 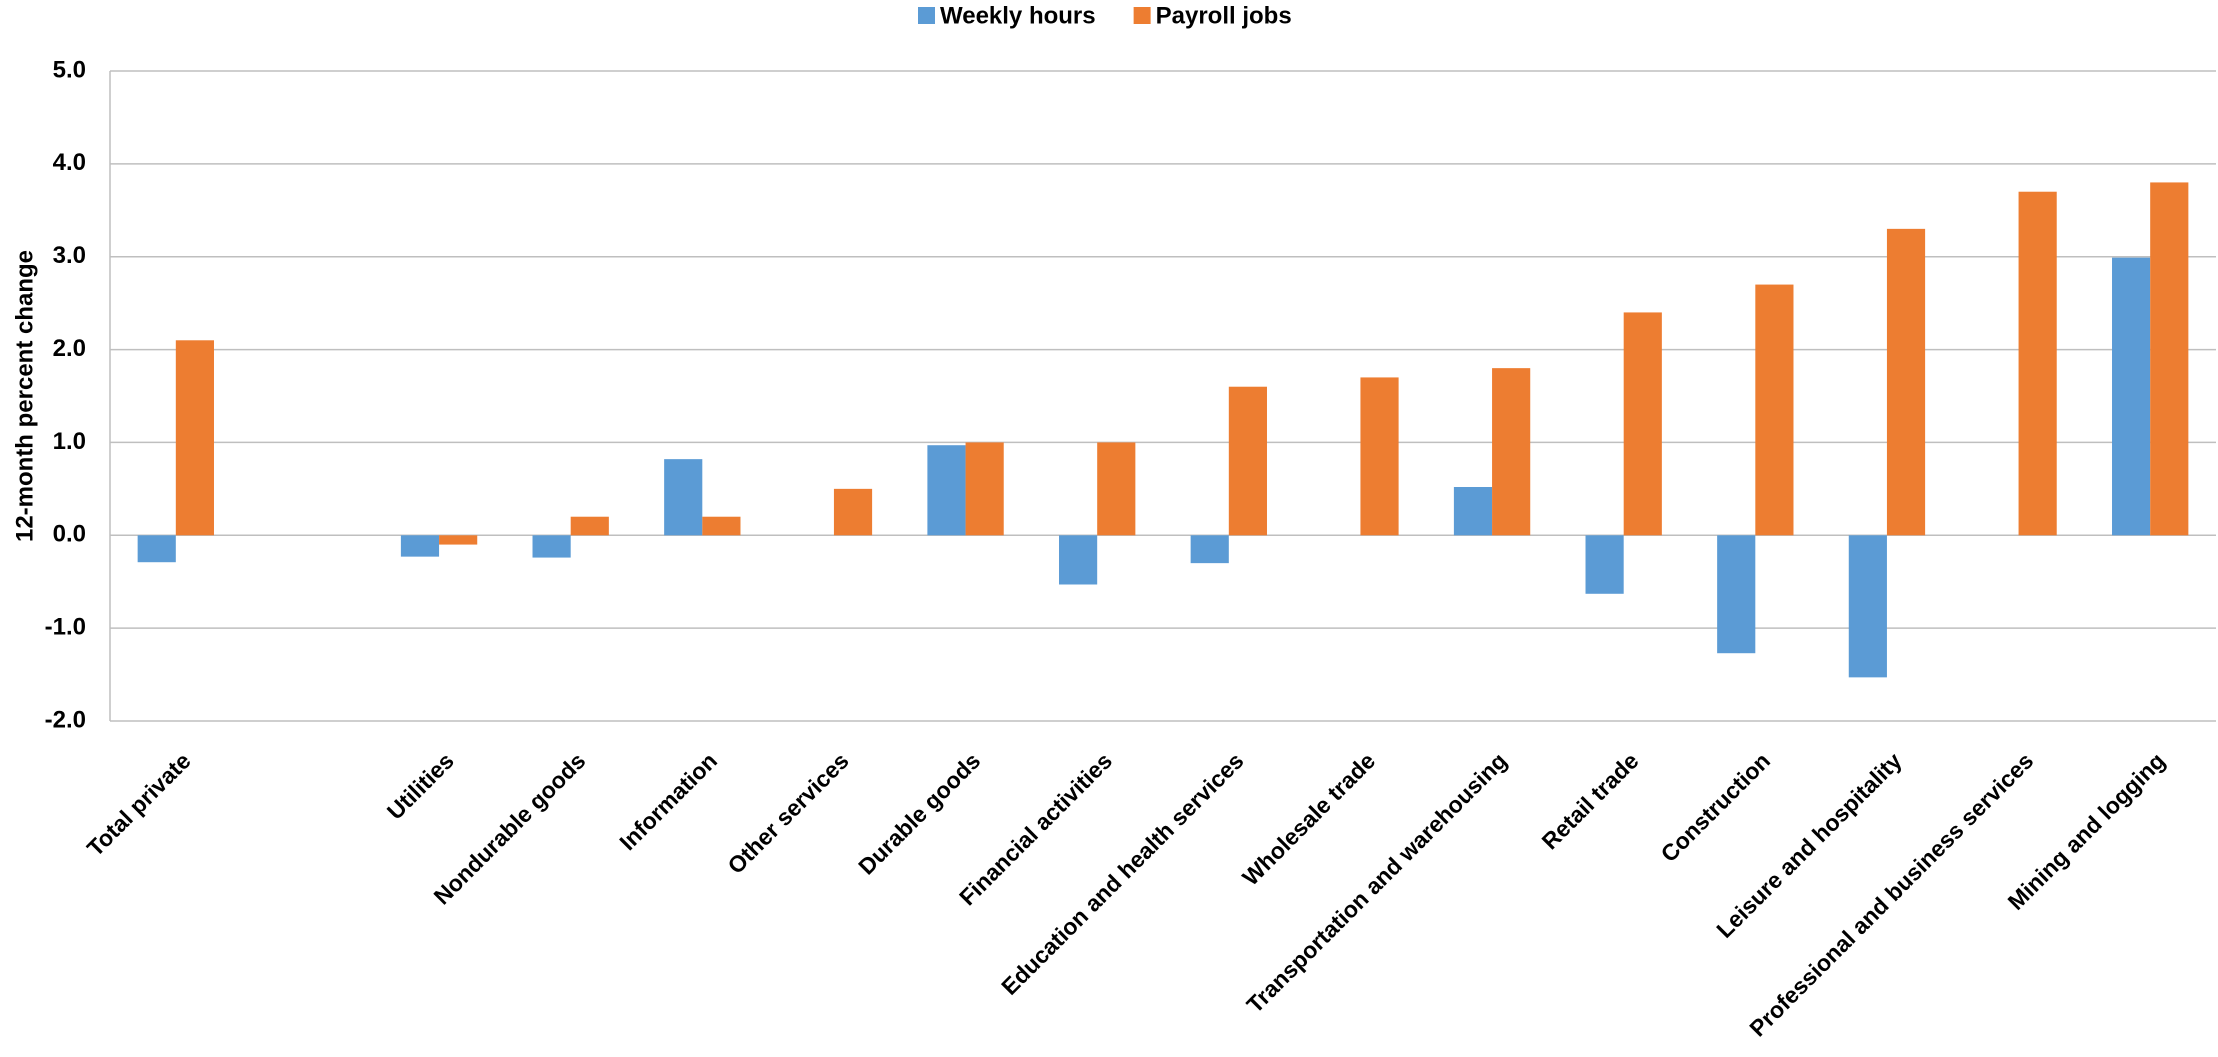 What do you see at coordinates (65, 626) in the screenshot?
I see `y-tick-label: -1.0` at bounding box center [65, 626].